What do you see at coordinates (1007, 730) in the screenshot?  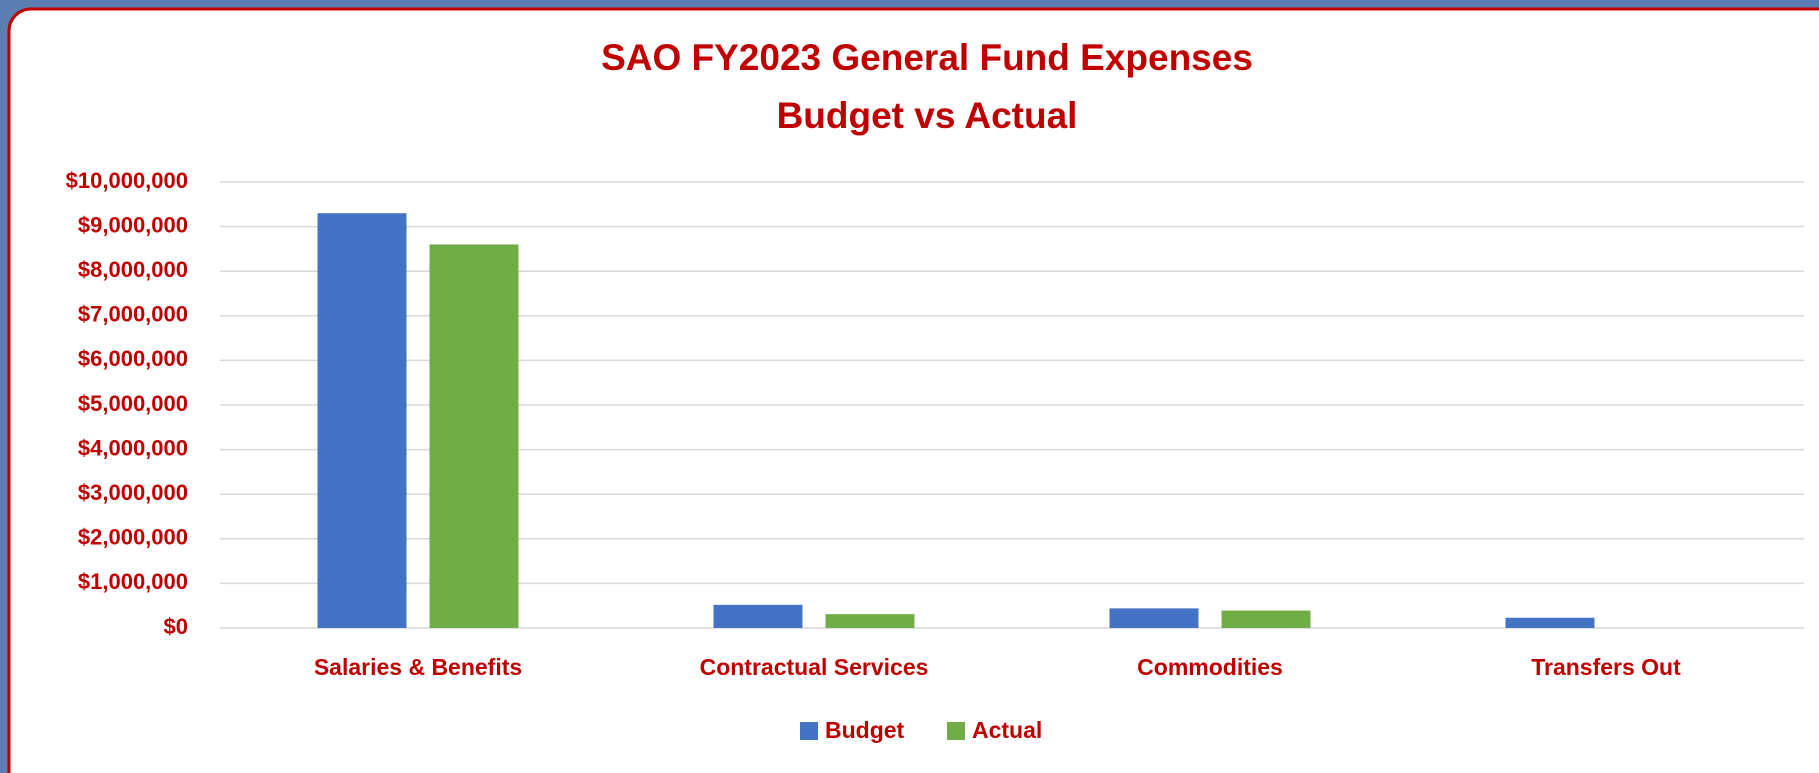 I see `legend-label: Actual` at bounding box center [1007, 730].